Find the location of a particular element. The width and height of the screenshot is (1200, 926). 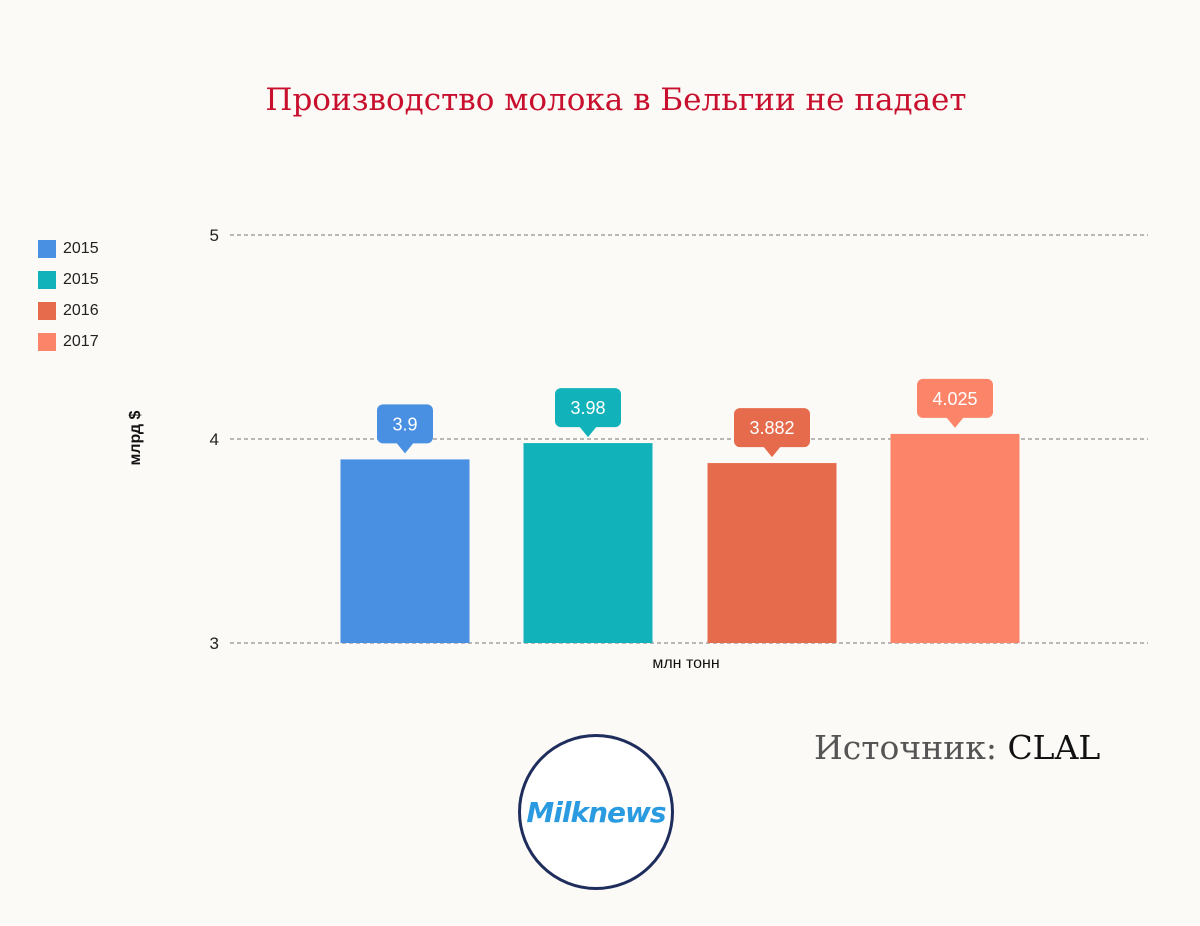

data-label: 4.025 is located at coordinates (954, 399).